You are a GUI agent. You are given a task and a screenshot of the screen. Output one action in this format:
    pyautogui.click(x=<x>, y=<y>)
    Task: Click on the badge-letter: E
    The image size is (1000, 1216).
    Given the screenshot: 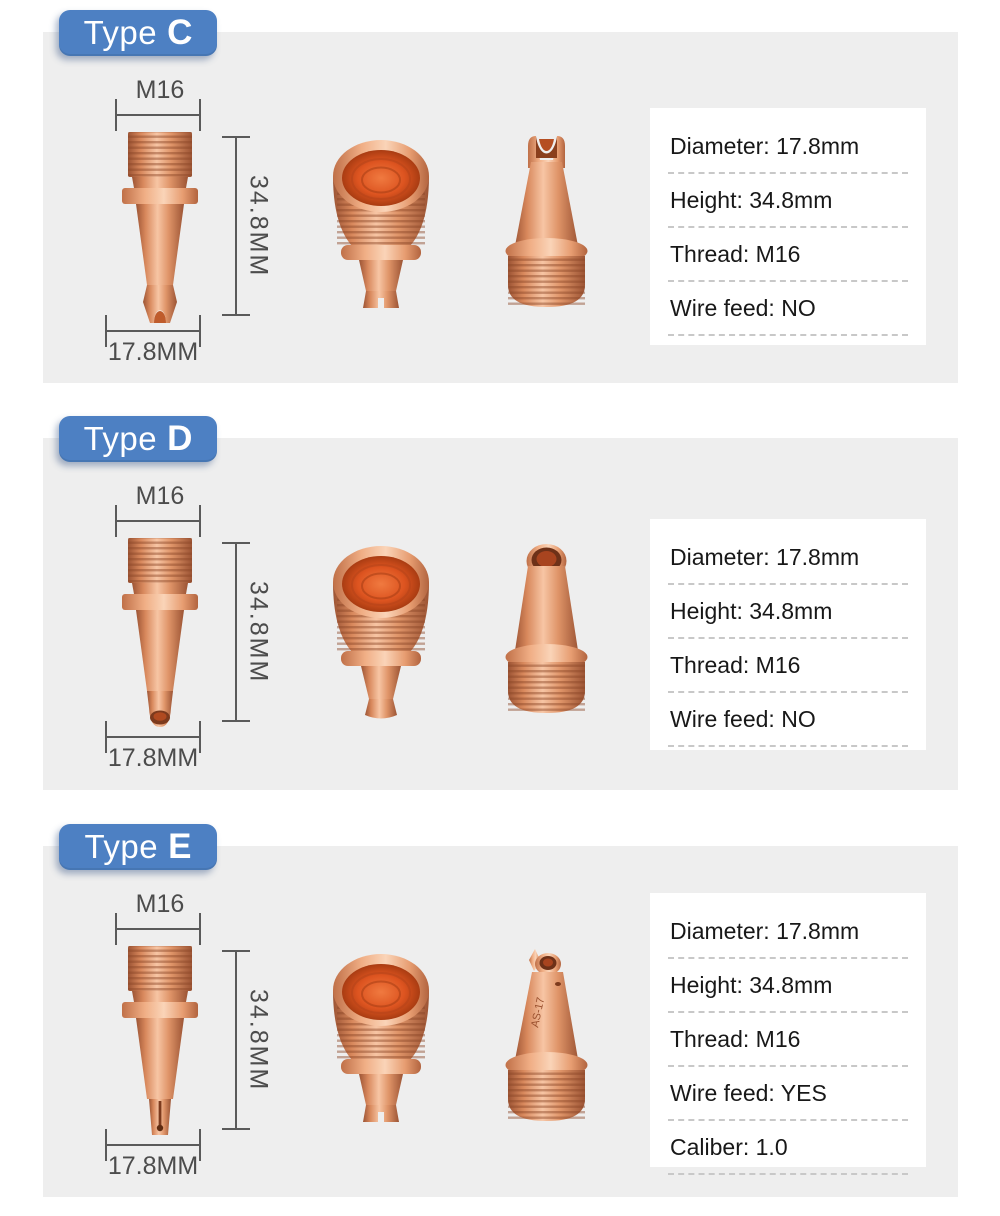 What is the action you would take?
    pyautogui.click(x=180, y=846)
    